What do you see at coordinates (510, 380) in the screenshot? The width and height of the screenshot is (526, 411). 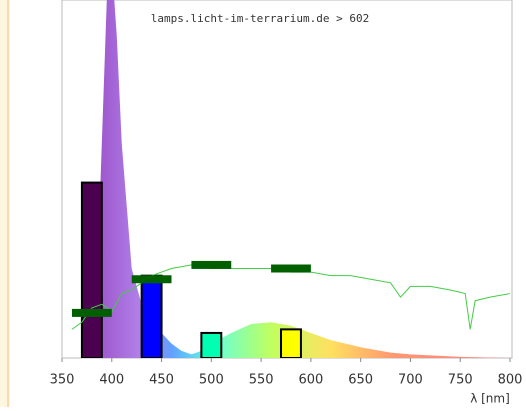 I see `x-tick-label: 800` at bounding box center [510, 380].